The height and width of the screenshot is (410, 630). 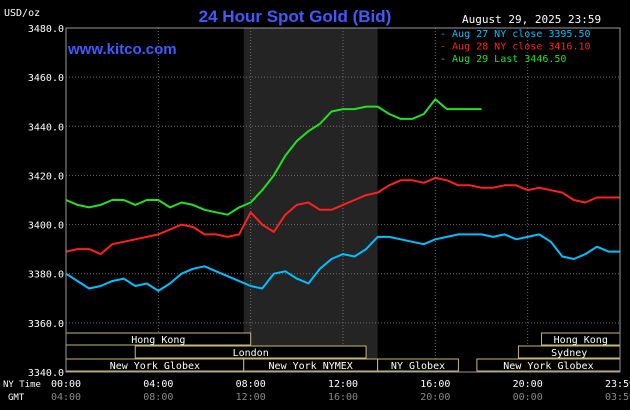 What do you see at coordinates (66, 384) in the screenshot?
I see `x-tick-label-ny: 00:00` at bounding box center [66, 384].